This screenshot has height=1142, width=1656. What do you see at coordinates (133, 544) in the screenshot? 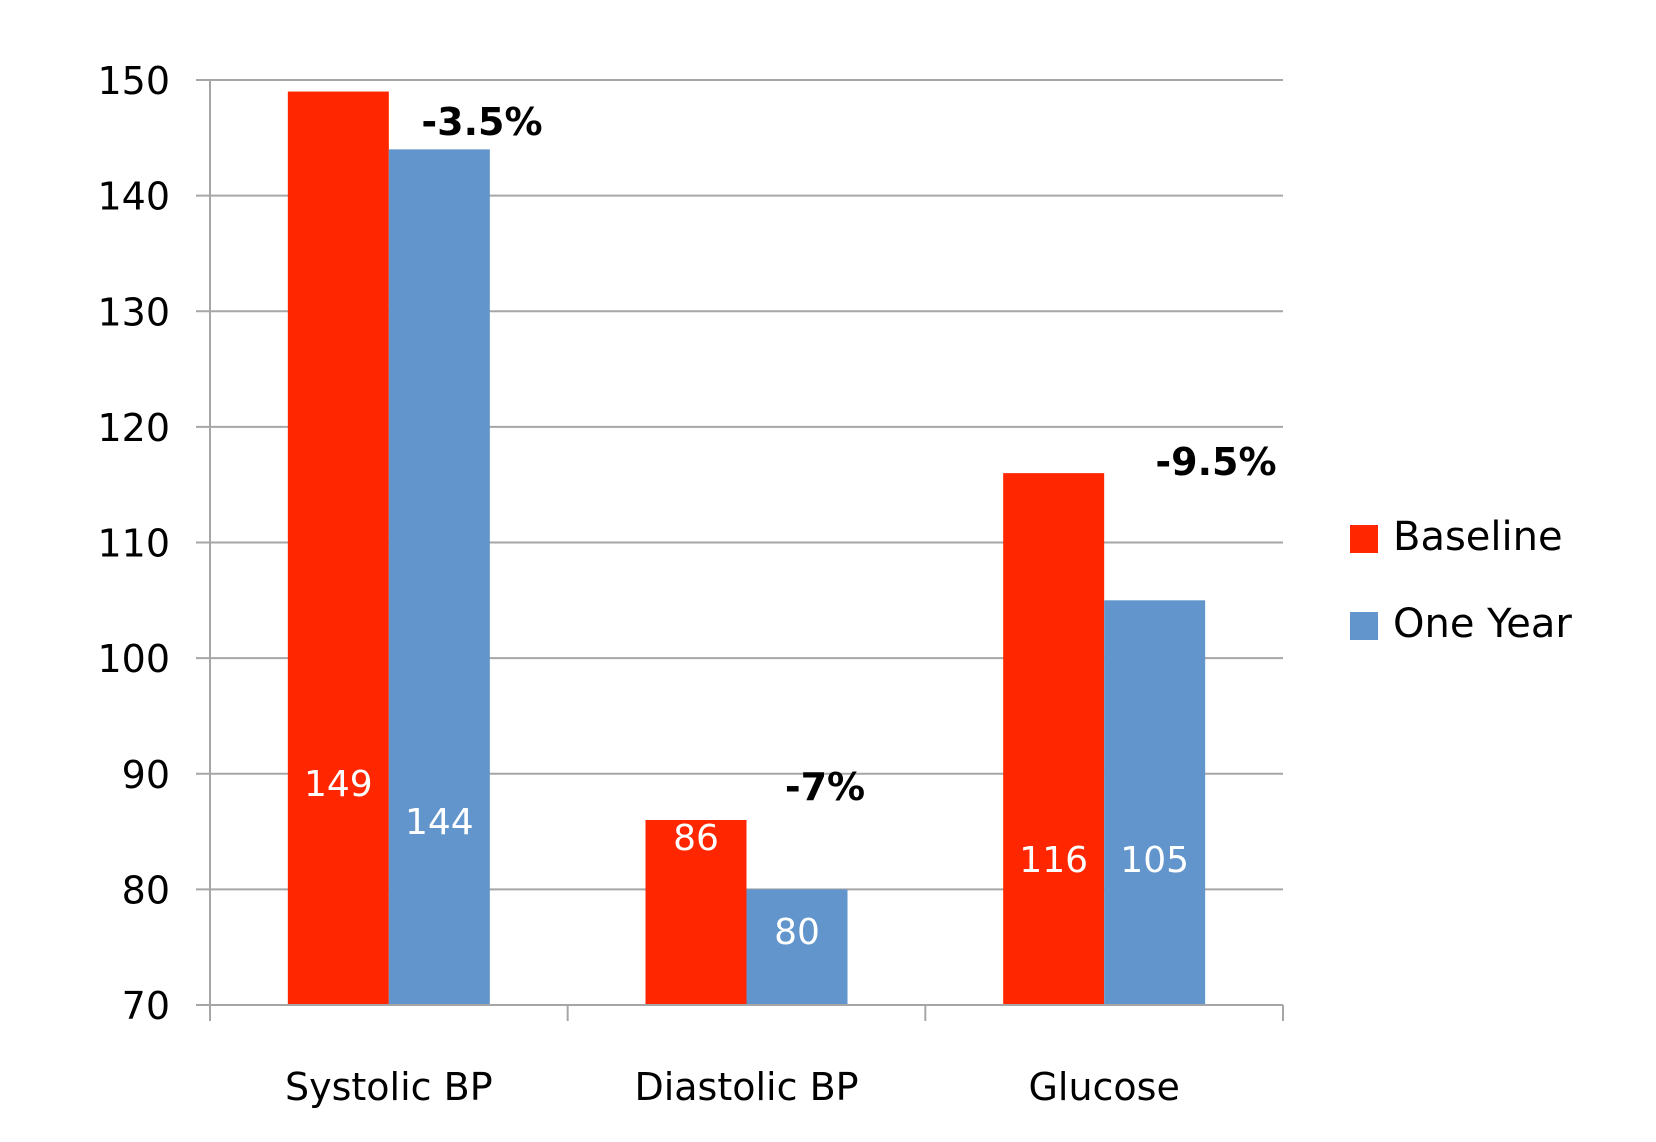
I see `y-tick-label: 110` at bounding box center [133, 544].